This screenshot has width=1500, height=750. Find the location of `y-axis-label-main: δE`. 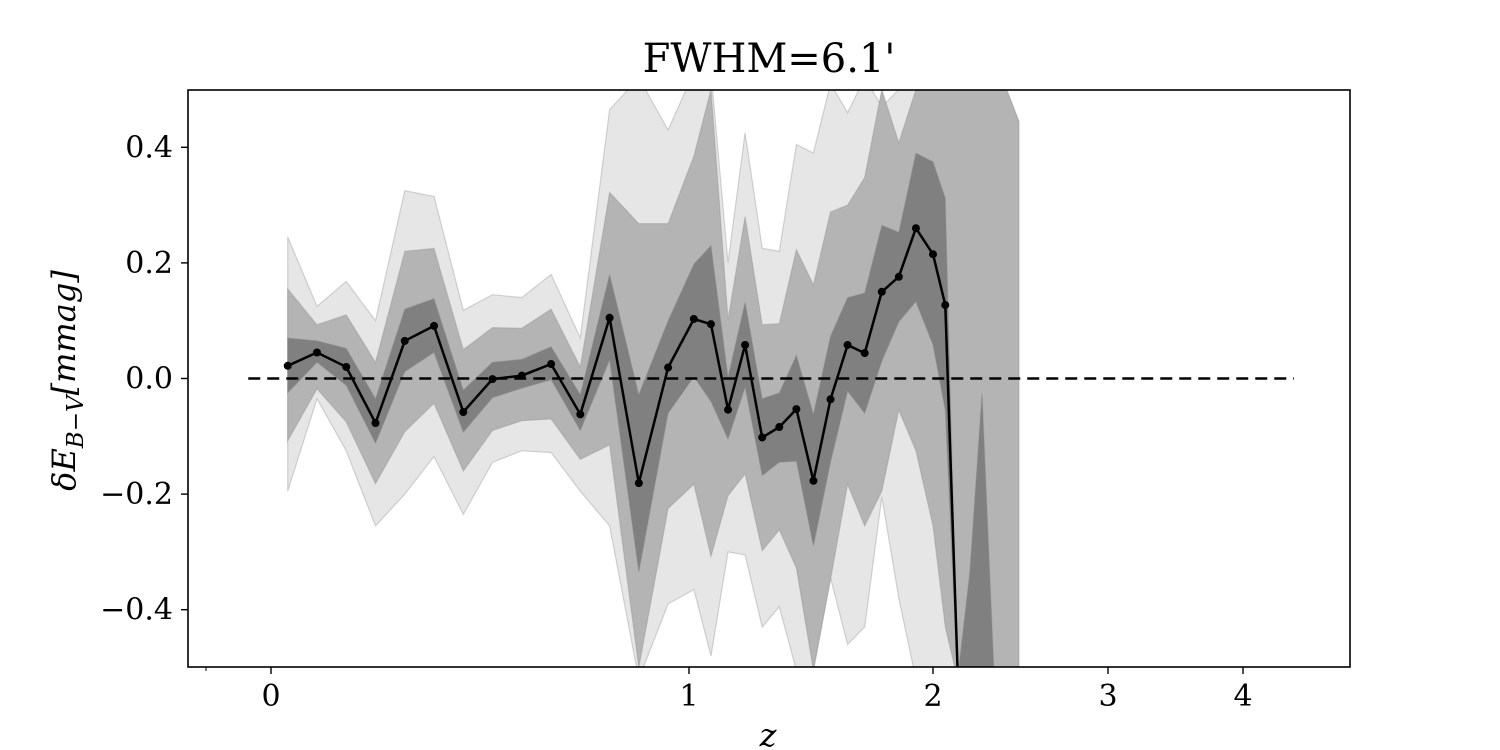

y-axis-label-main: δE is located at coordinates (64, 469).